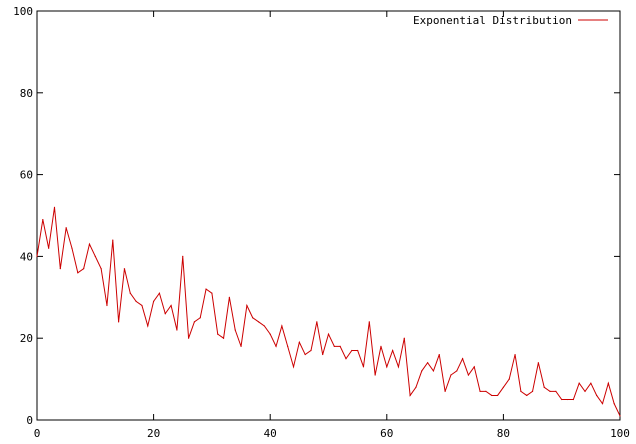  I want to click on legend-label-exponential-distribution: Exponential Distribution, so click(492, 20).